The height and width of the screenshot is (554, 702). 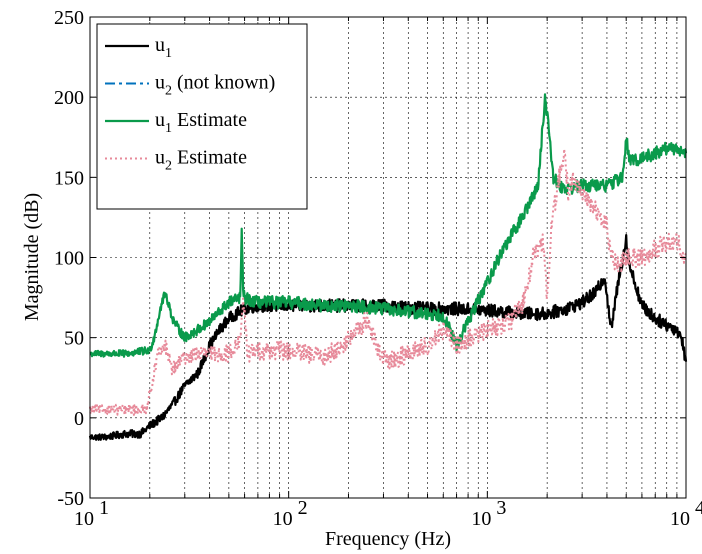 What do you see at coordinates (32, 257) in the screenshot?
I see `y-axis-label: Magnitude (dB)` at bounding box center [32, 257].